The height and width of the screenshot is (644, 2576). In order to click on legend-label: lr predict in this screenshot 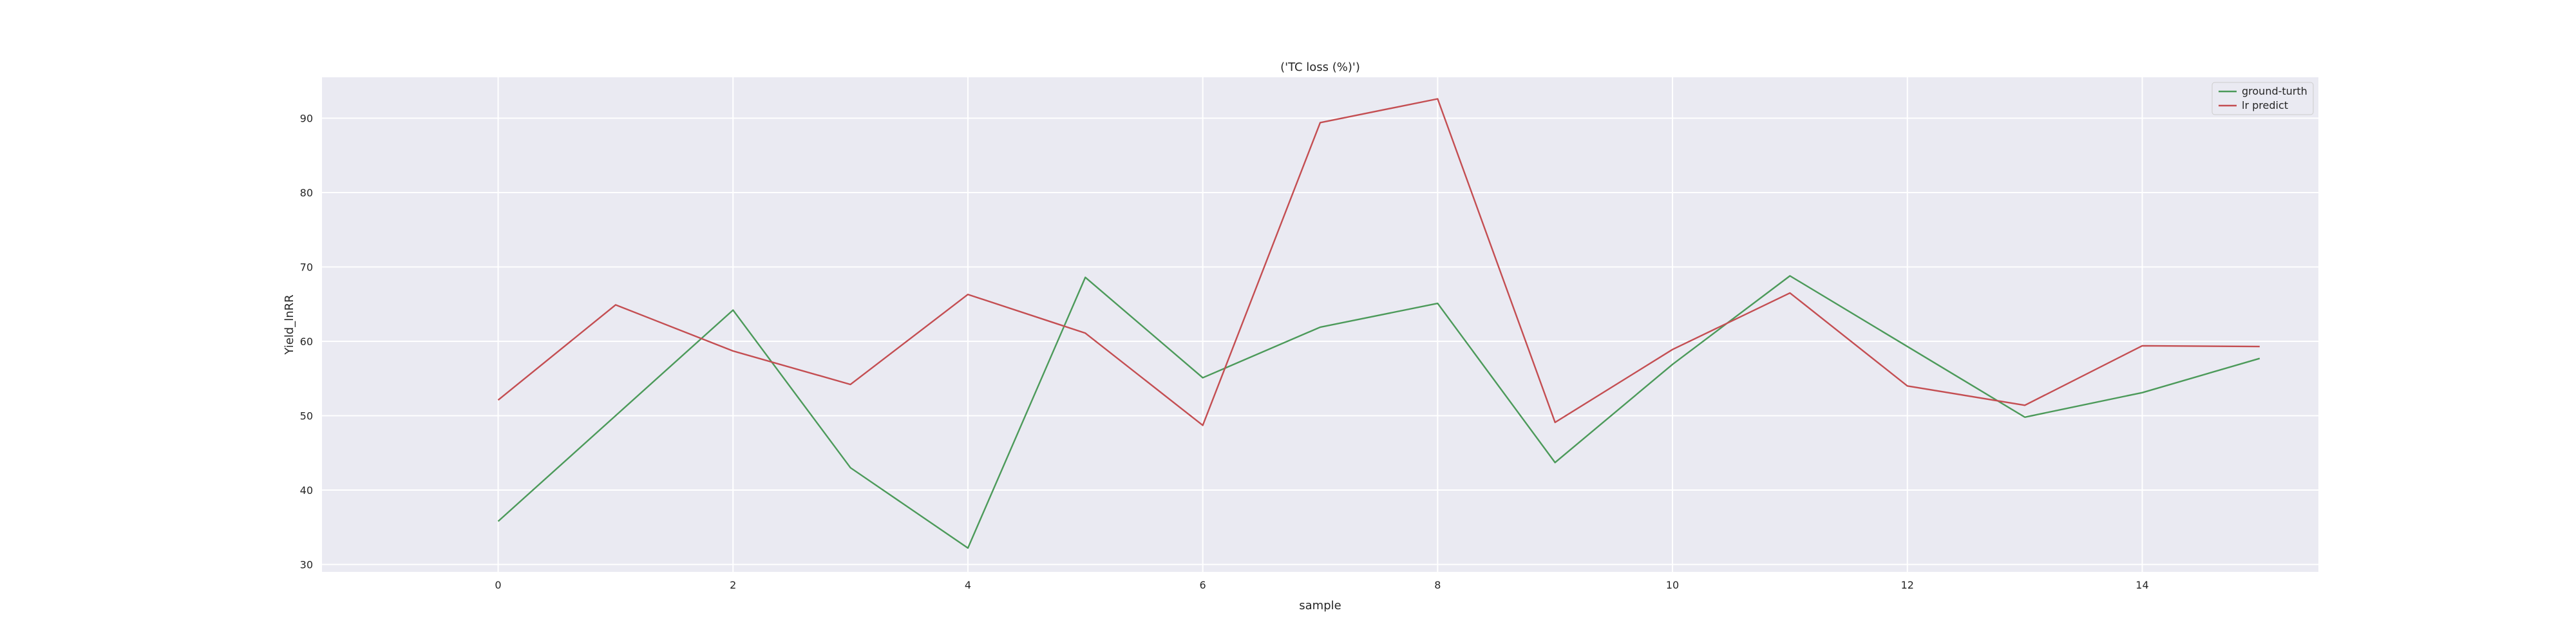, I will do `click(2265, 105)`.